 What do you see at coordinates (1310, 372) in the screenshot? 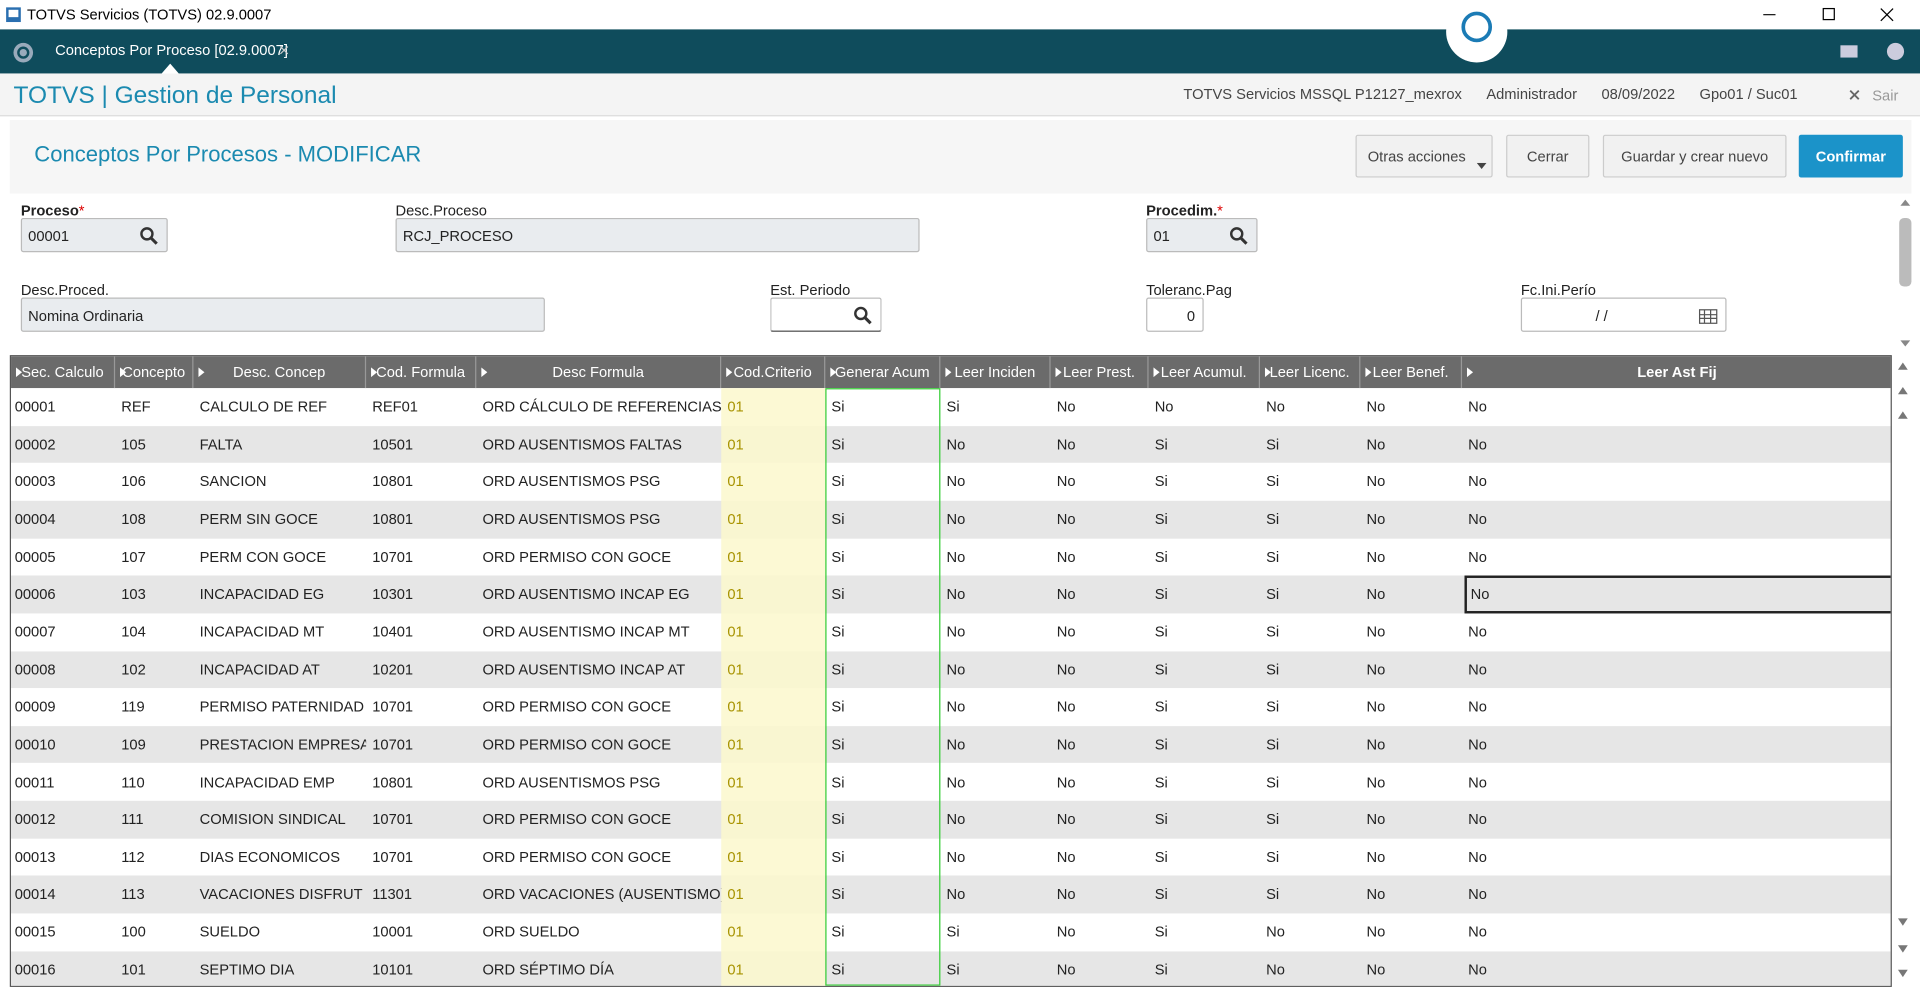
I see `column-header: Leer Licenc.` at bounding box center [1310, 372].